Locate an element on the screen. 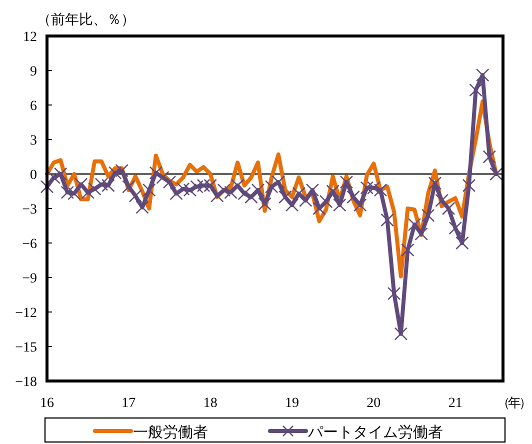 The height and width of the screenshot is (444, 532). y-tick-label: −12 is located at coordinates (26, 313).